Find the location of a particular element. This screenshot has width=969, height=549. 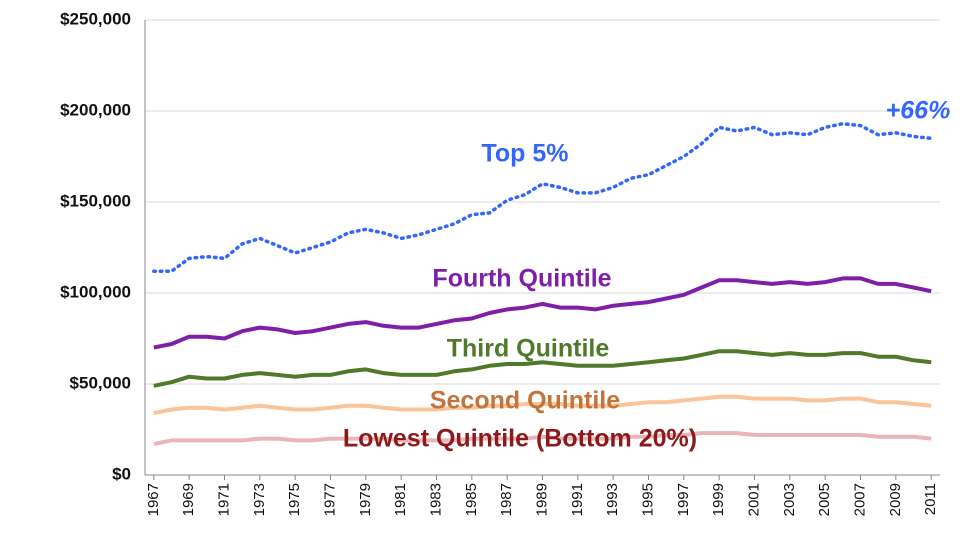

series-label: Third Quintile is located at coordinates (528, 349).